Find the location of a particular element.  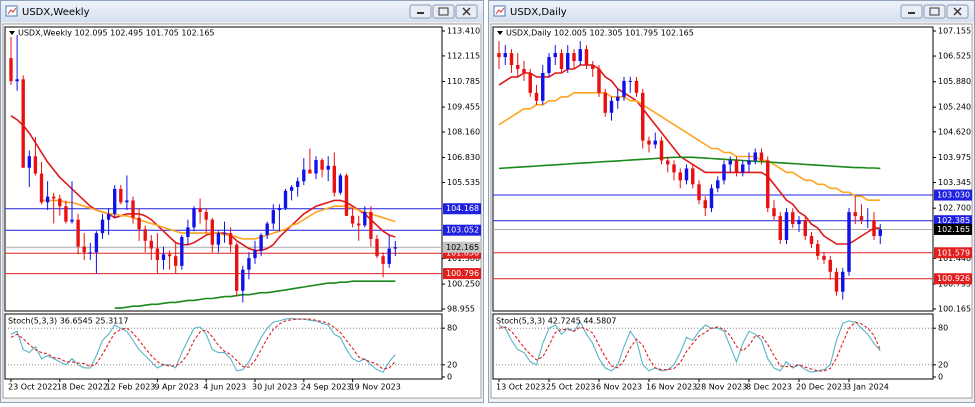

x-tick-label: 20 Dec 2023 is located at coordinates (821, 387).